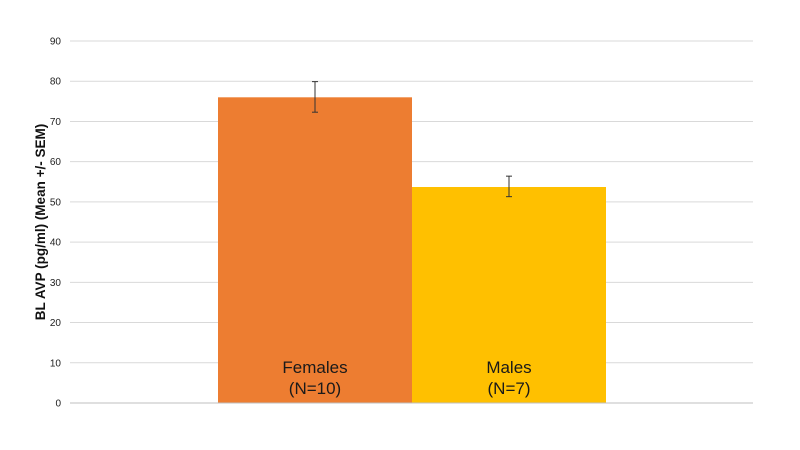  Describe the element at coordinates (56, 82) in the screenshot. I see `y-tick-label: 80` at that location.